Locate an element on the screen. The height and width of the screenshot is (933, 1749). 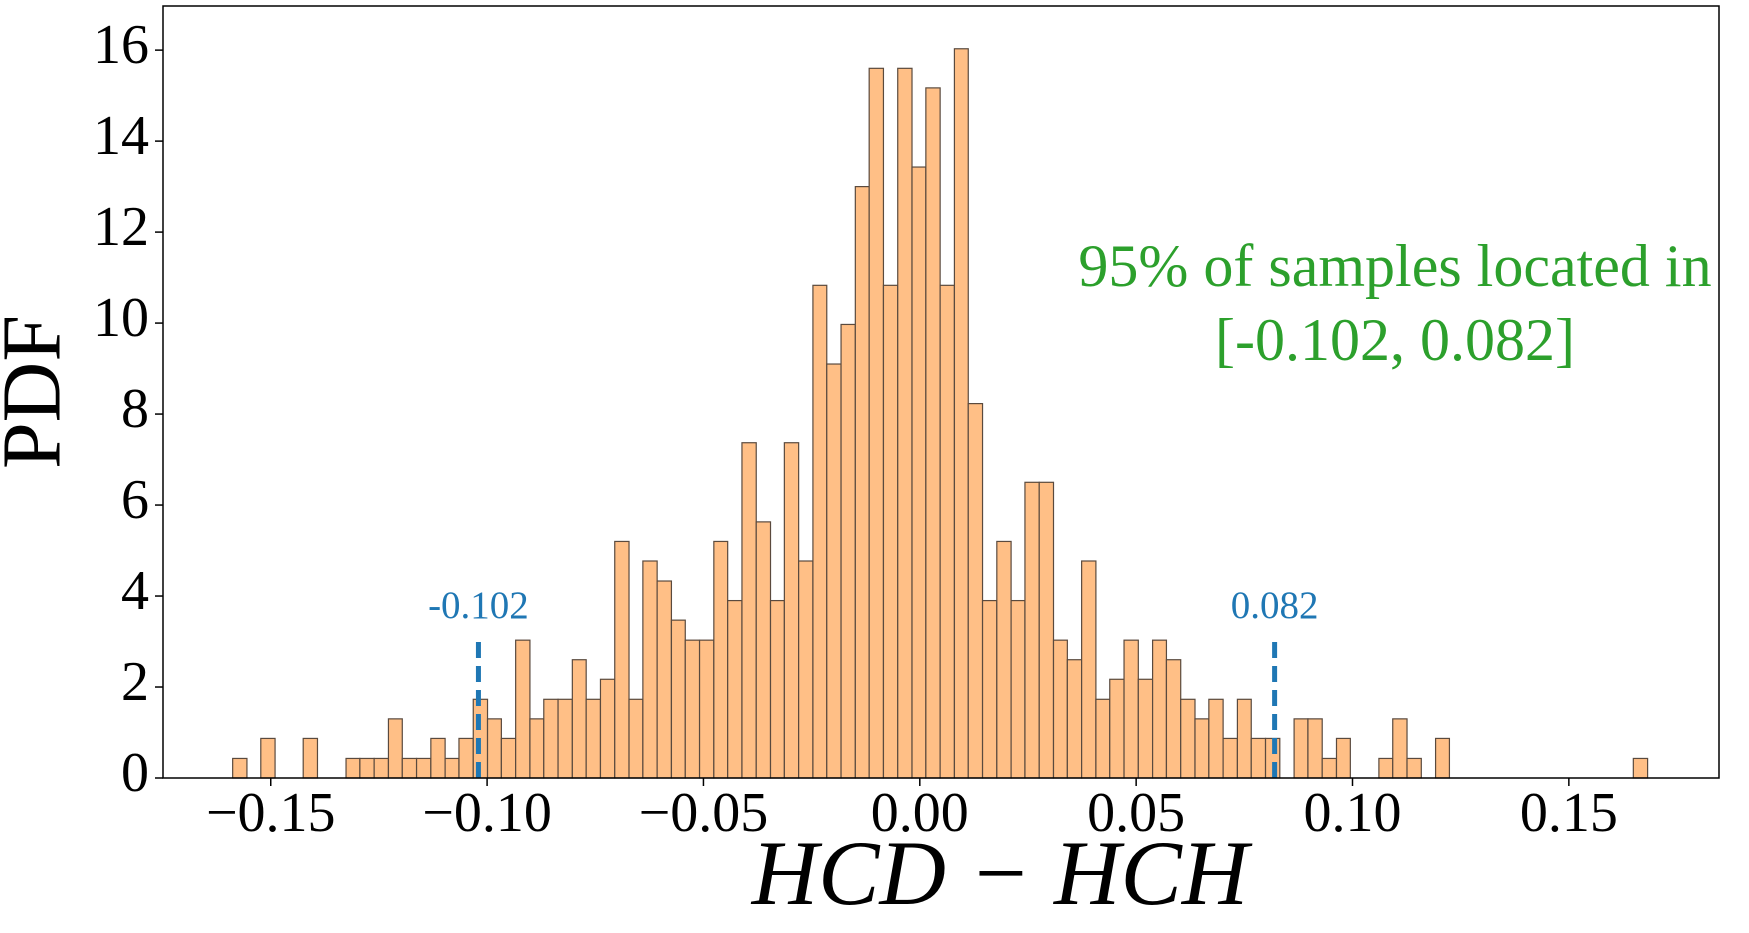
x-tick-label: 0.05 is located at coordinates (1136, 813).